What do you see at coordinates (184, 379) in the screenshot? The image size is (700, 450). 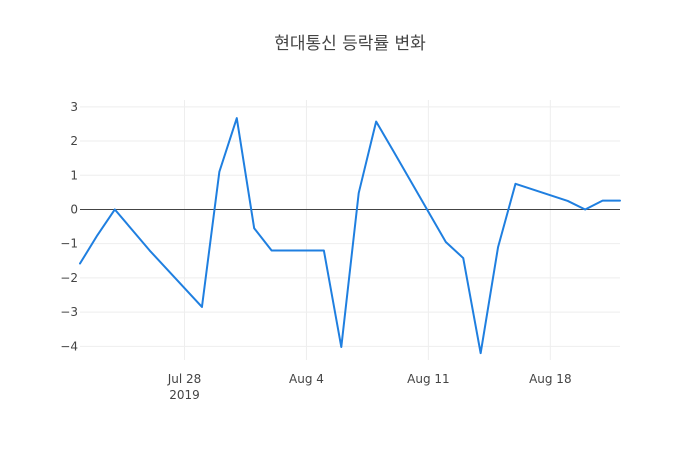 I see `x-tick-label: Jul 28` at bounding box center [184, 379].